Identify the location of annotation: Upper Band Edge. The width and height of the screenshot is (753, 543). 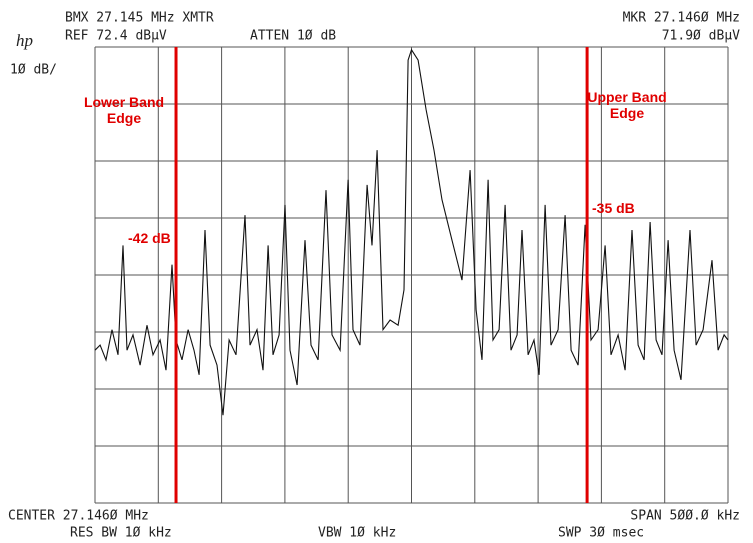
(627, 105).